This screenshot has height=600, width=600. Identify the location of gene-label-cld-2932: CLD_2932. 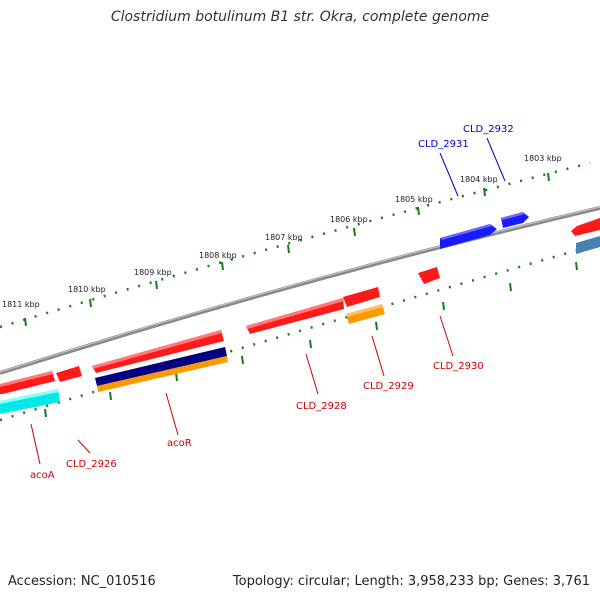
(488, 129).